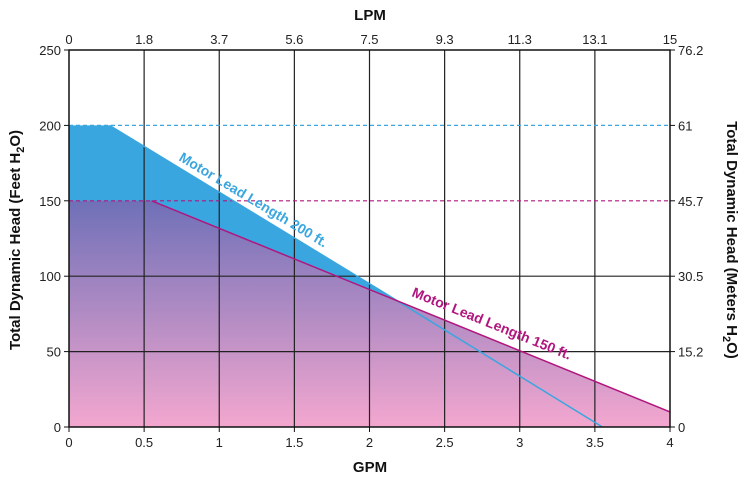 The image size is (742, 478). I want to click on tick-label-lpm: 5.6, so click(294, 39).